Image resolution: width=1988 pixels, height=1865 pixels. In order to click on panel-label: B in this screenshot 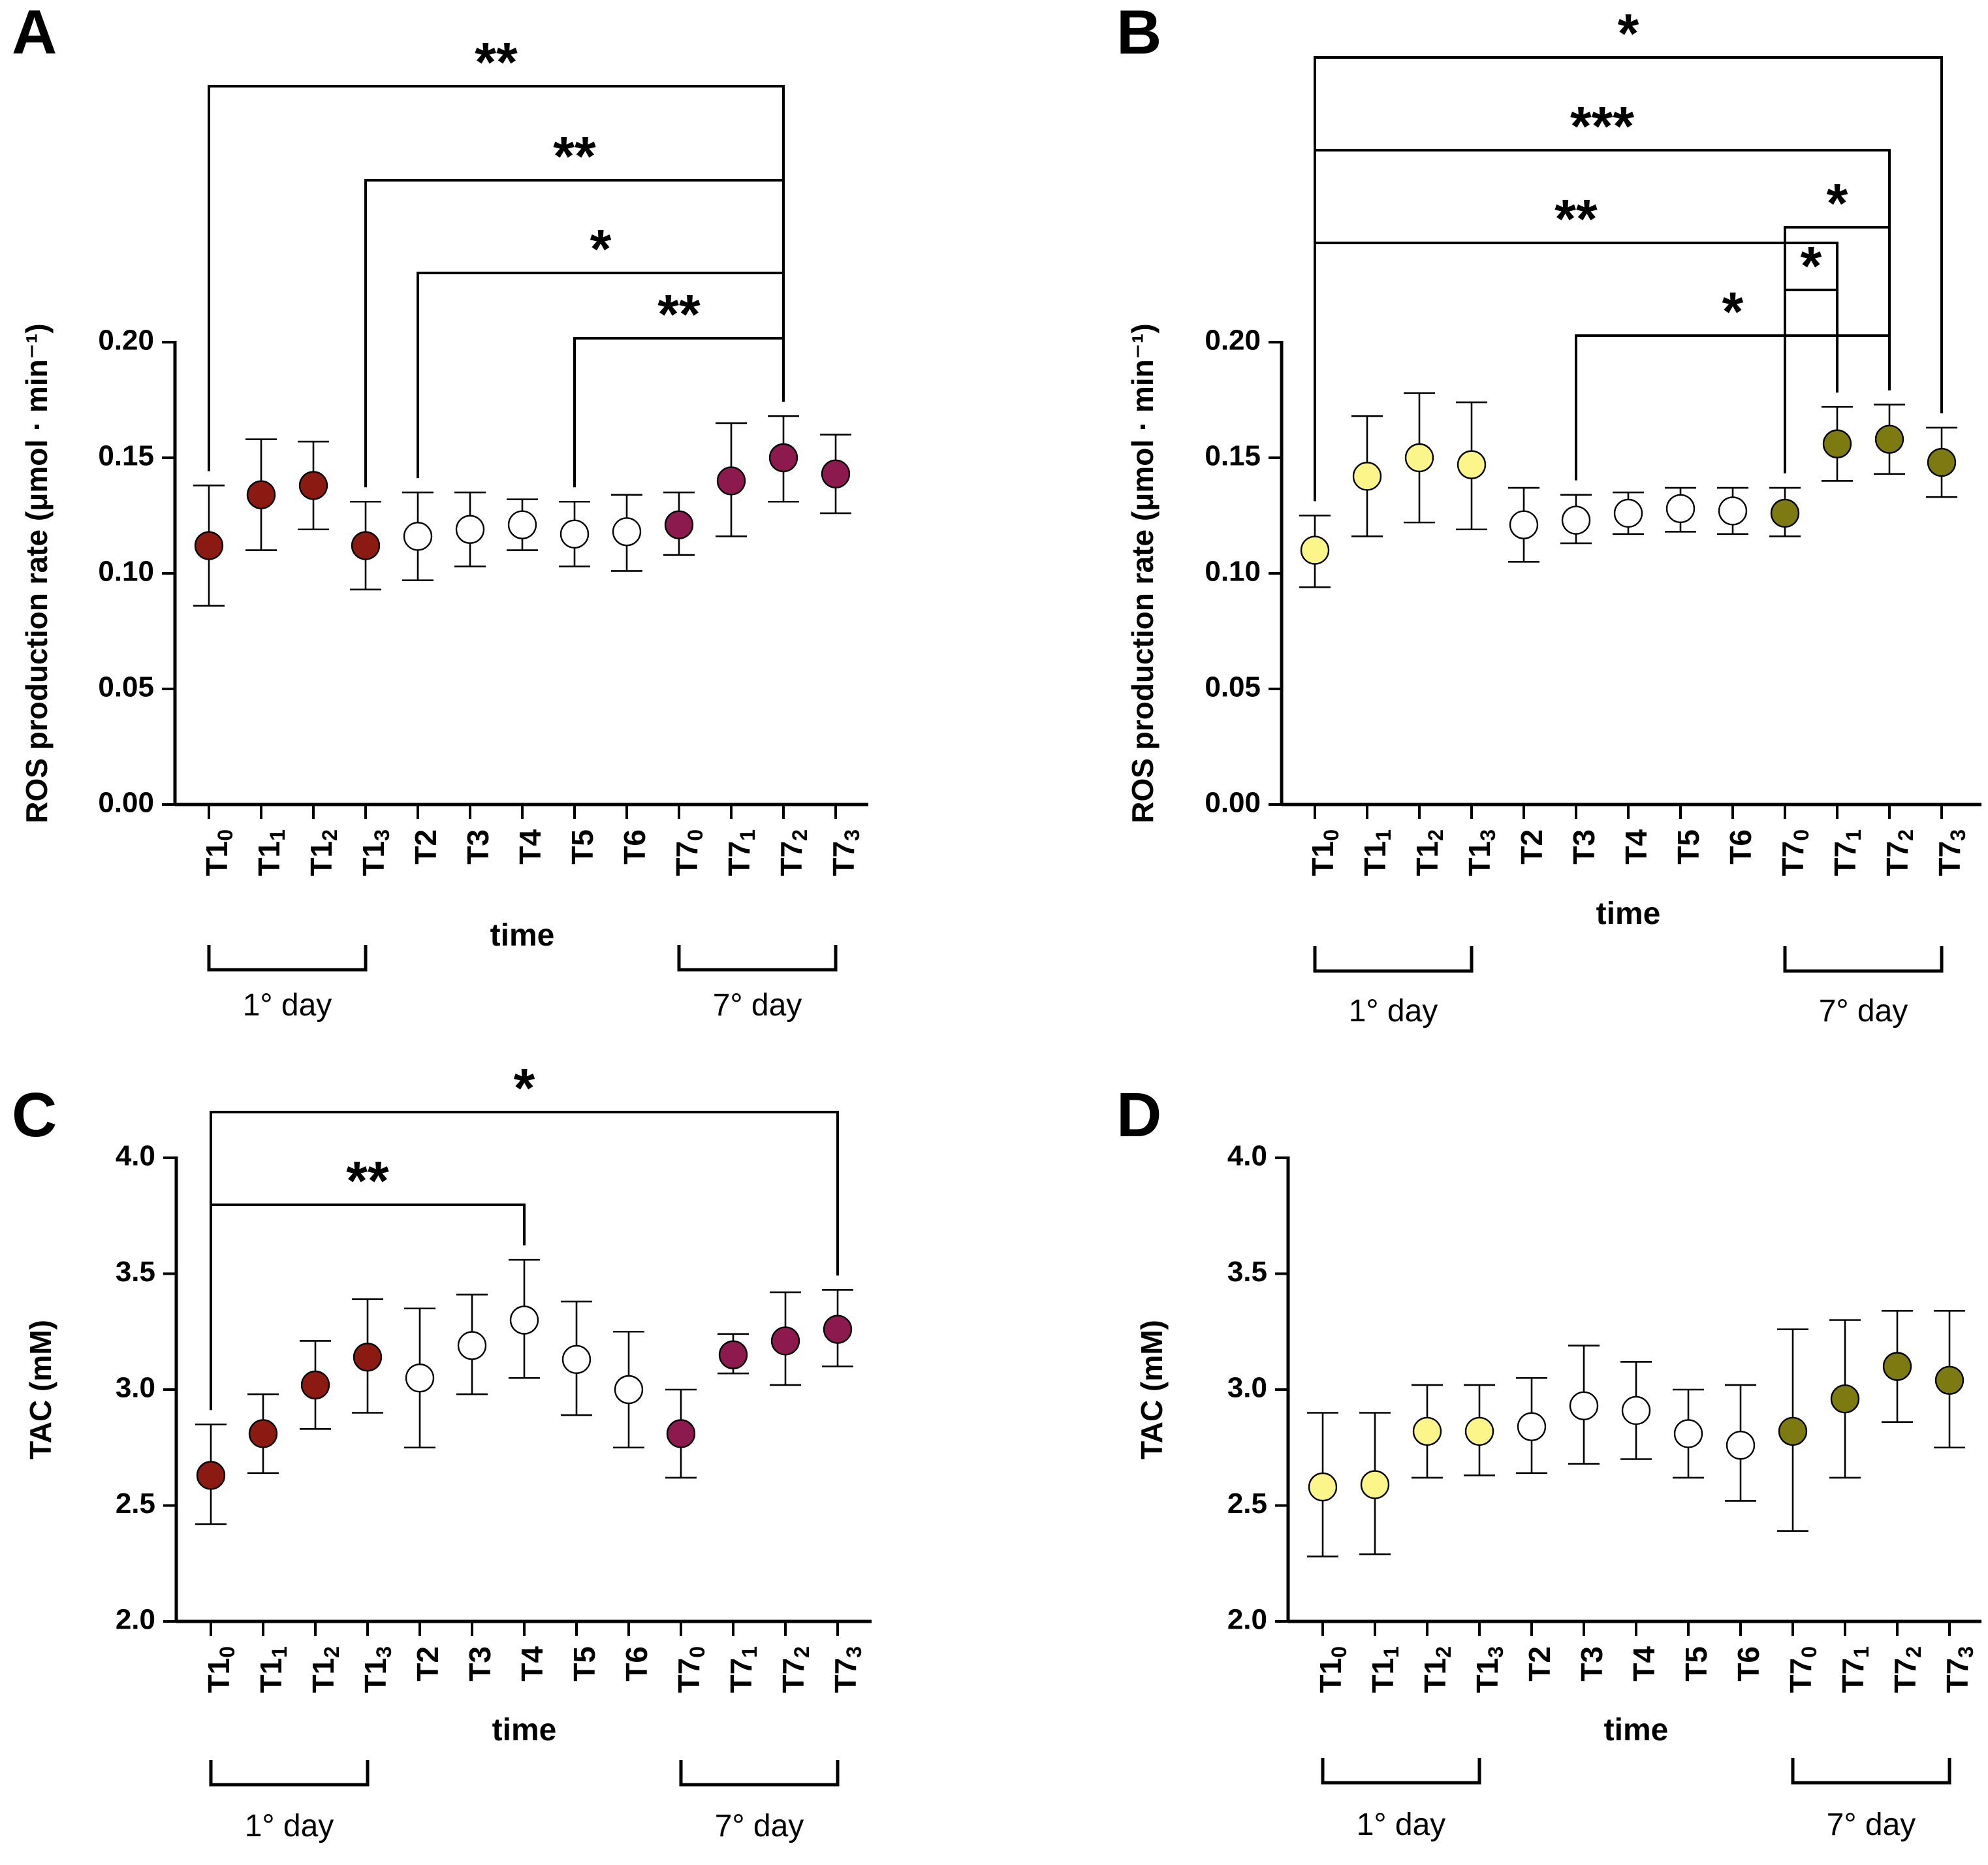, I will do `click(1138, 33)`.